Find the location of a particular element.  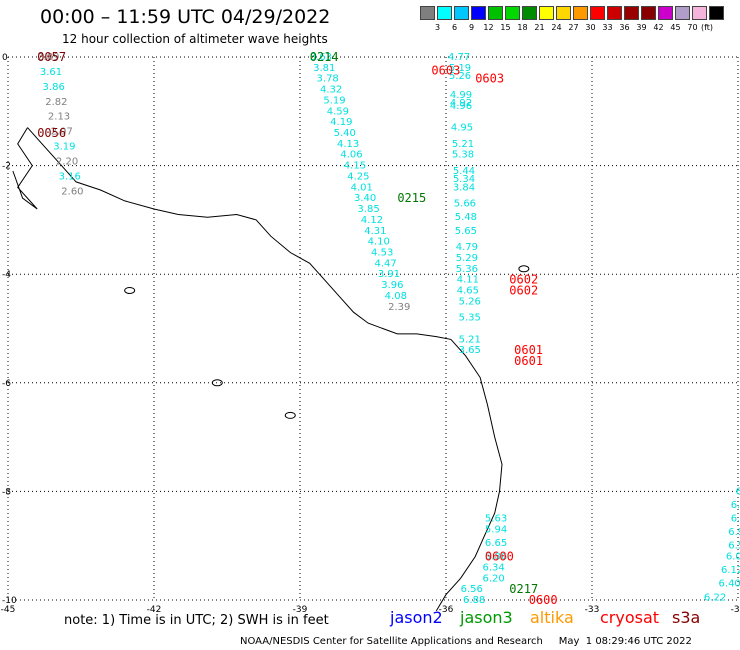

swh-value: 3.84 is located at coordinates (464, 187).